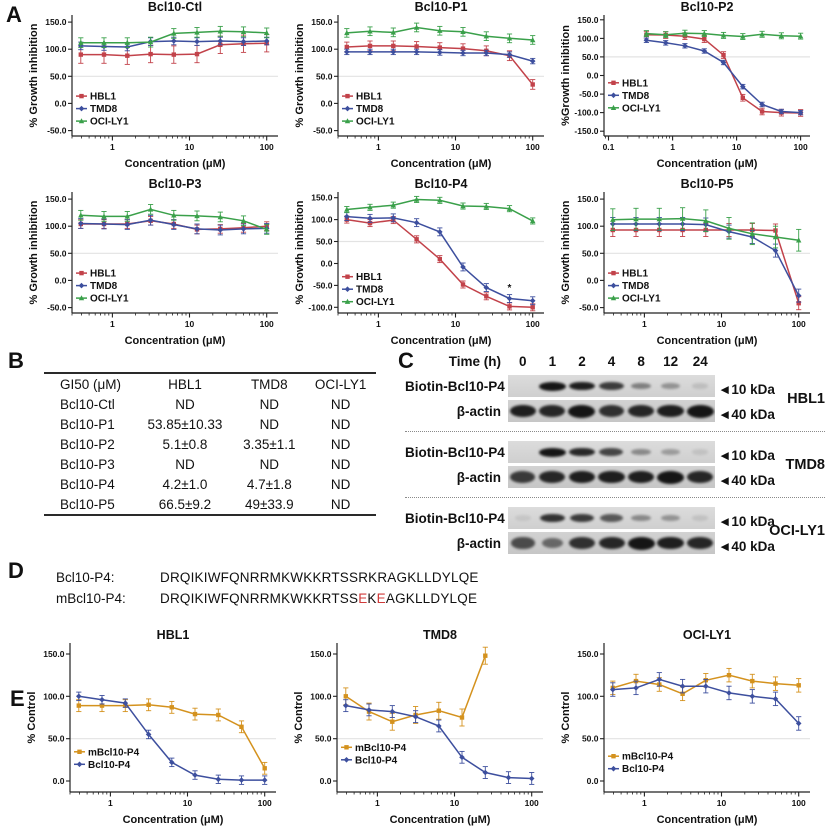  Describe the element at coordinates (746, 389) in the screenshot. I see `kda-marker: ◄10 kDa` at that location.